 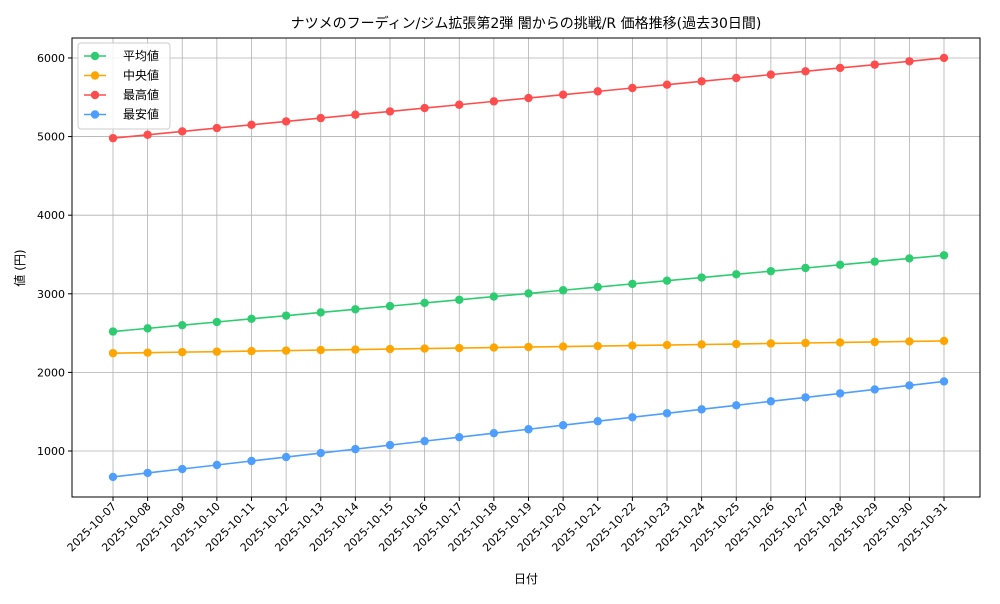 I want to click on chart-title: ナツメのフーディン/ジム拡張第2弾 闇からの挑戦/R 価格推移(過去30日間), so click(x=526, y=23).